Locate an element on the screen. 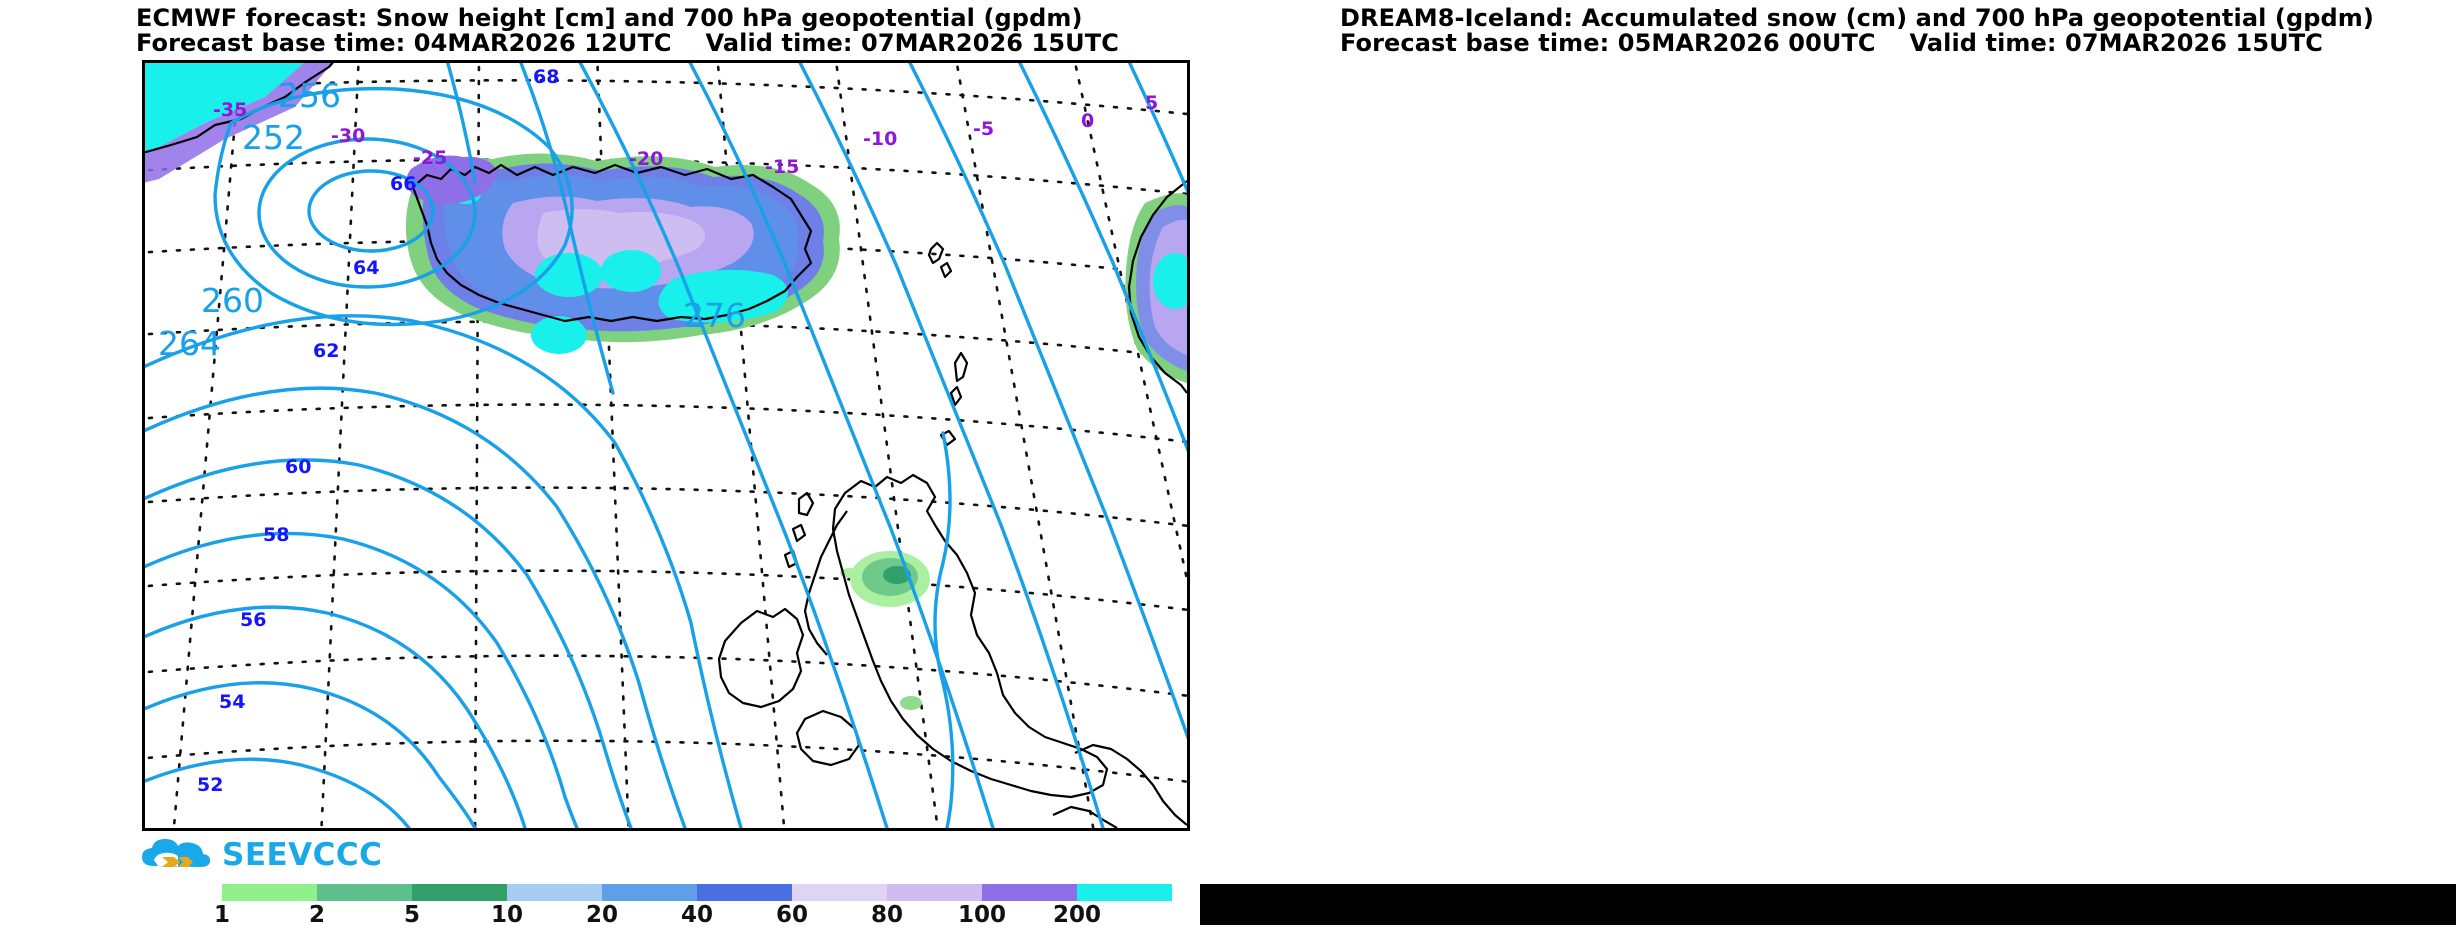 This screenshot has width=2456, height=928. lon-label--5: -5 is located at coordinates (983, 129).